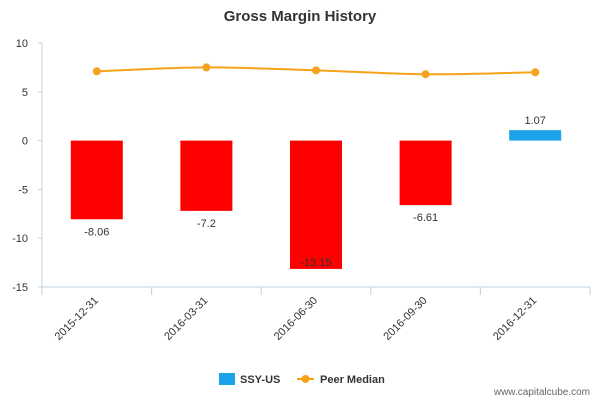 This screenshot has width=600, height=400. Describe the element at coordinates (534, 121) in the screenshot. I see `bar-data-label: 1.07` at that location.